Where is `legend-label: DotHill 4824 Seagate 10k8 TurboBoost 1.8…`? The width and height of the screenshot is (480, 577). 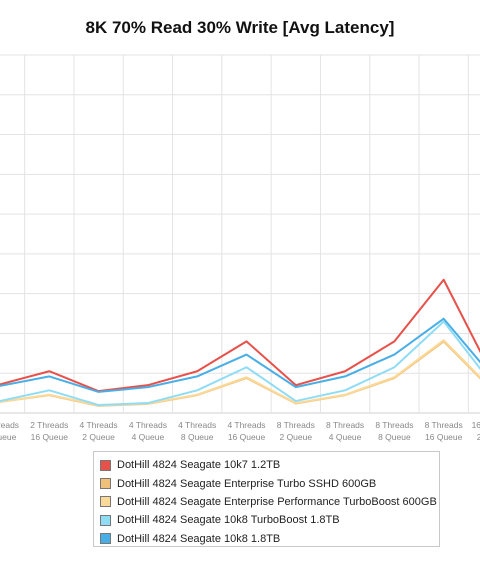
legend-label: DotHill 4824 Seagate 10k8 TurboBoost 1.8… is located at coordinates (228, 520).